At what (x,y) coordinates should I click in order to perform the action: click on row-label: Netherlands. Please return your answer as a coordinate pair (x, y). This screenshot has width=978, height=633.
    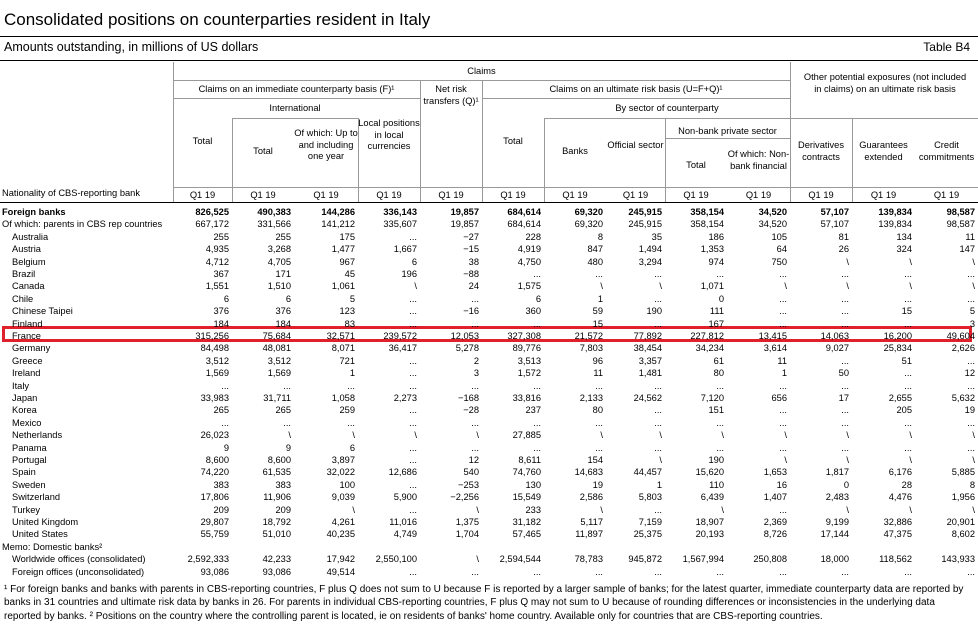
    Looking at the image, I should click on (37, 435).